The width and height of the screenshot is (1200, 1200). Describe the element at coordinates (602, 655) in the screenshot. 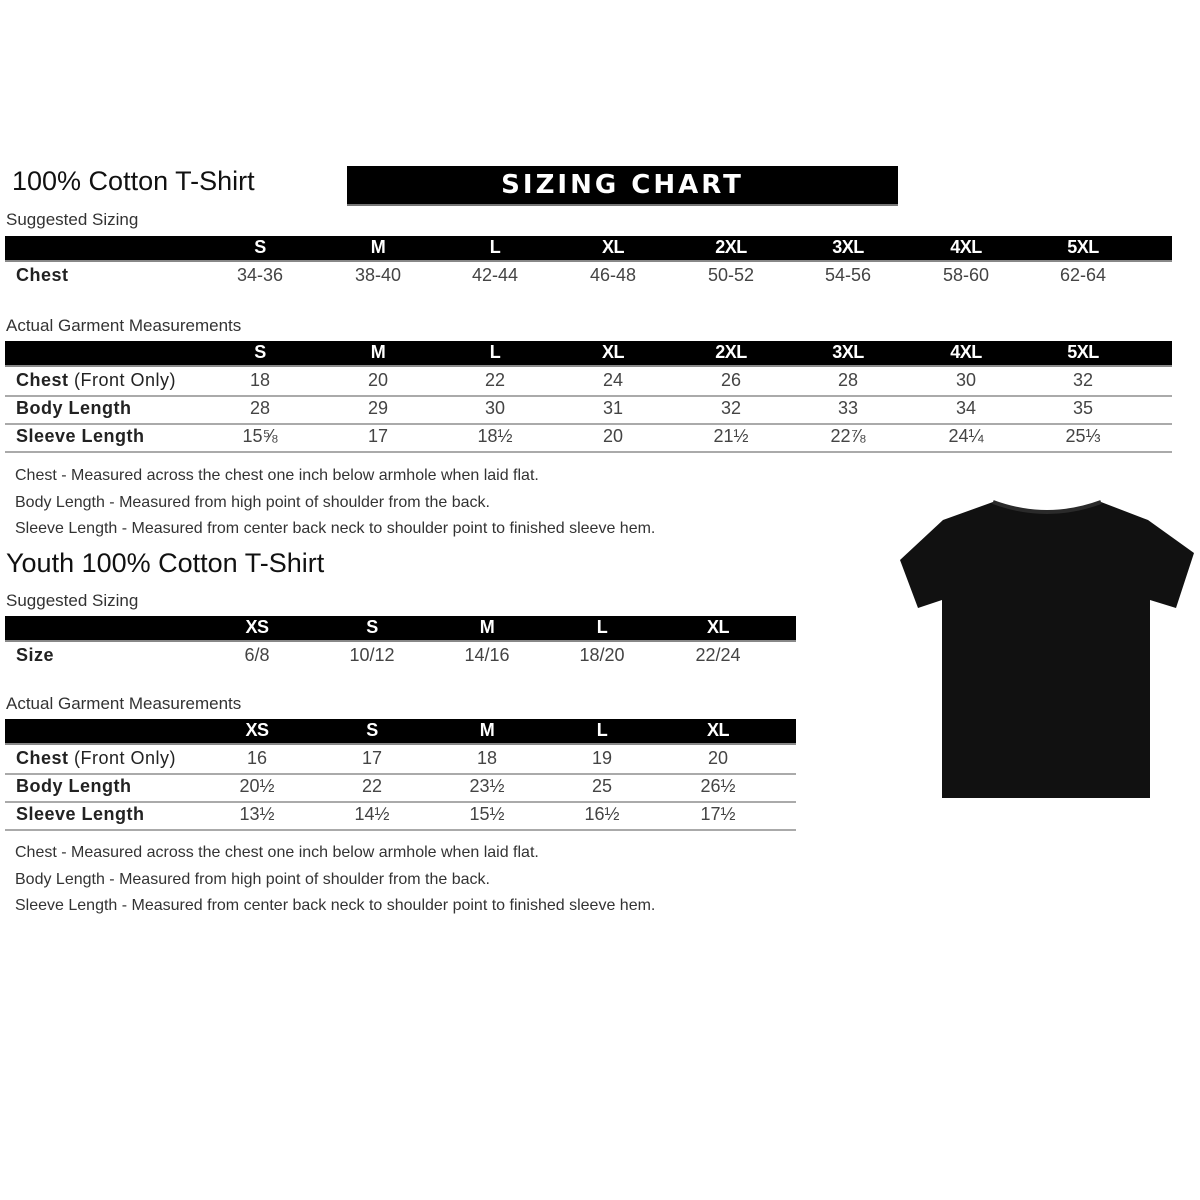

I see `table-cell: 18/20` at that location.